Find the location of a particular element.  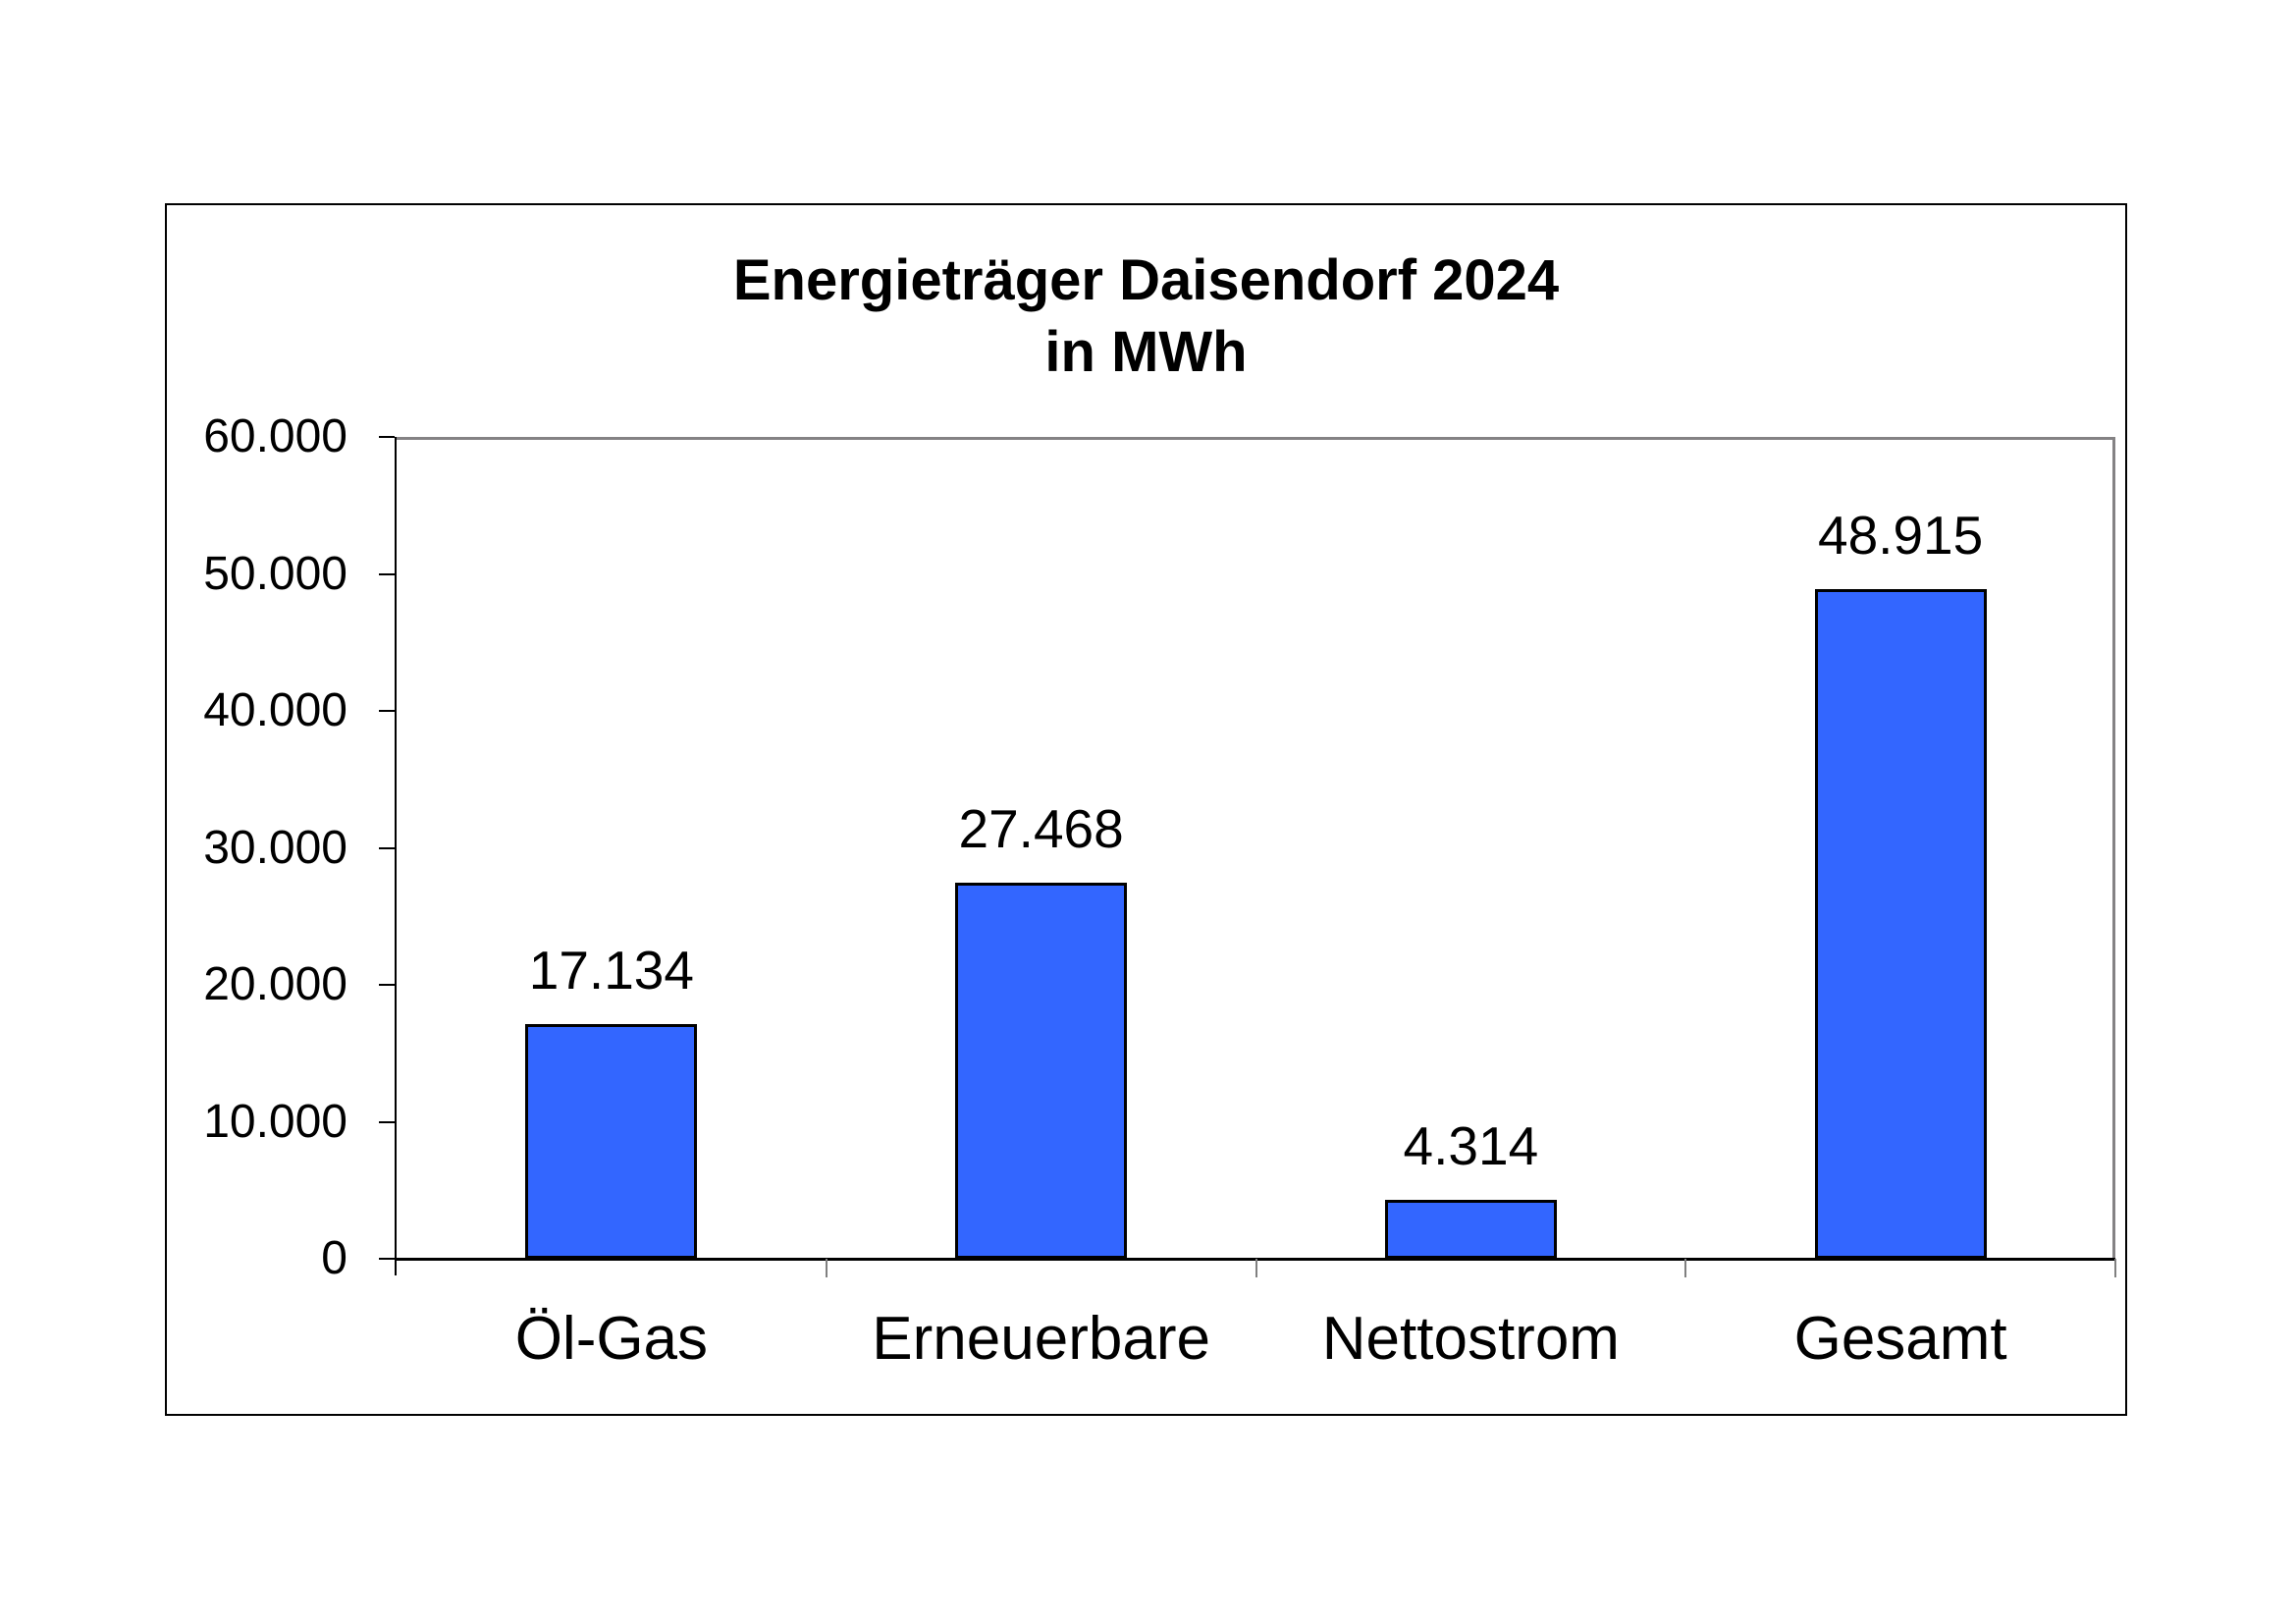

y-axis-tick-label: 10.000 is located at coordinates (275, 1121).